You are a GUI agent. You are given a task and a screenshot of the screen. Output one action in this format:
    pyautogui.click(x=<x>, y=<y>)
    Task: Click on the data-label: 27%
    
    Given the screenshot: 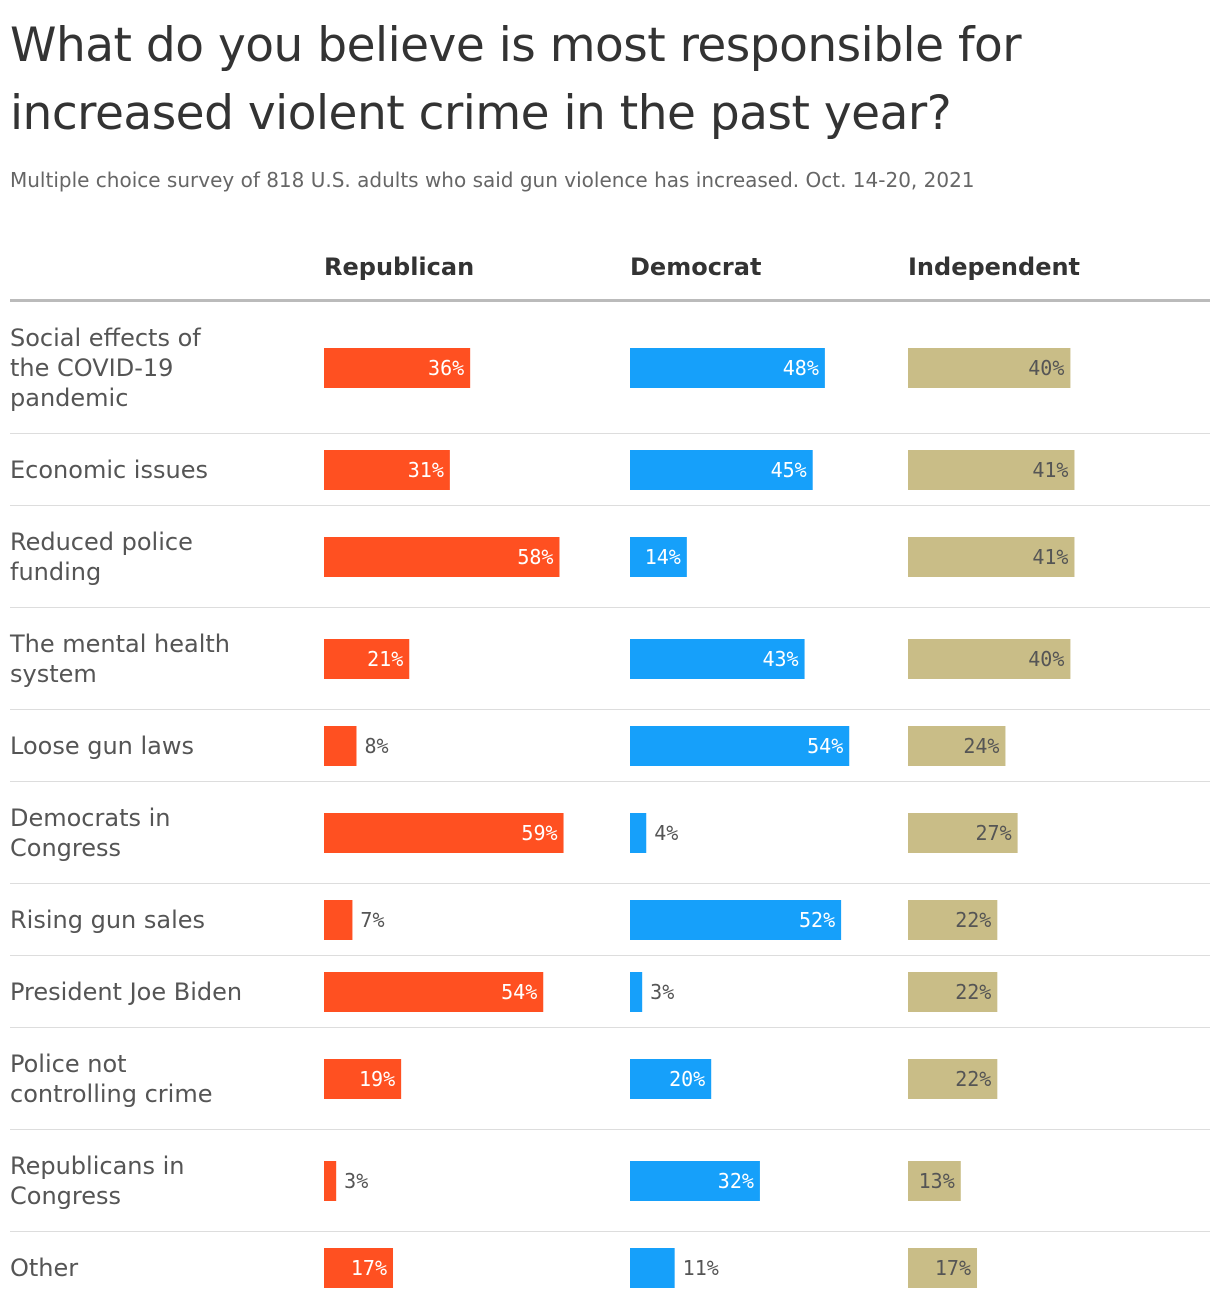 What is the action you would take?
    pyautogui.click(x=993, y=833)
    